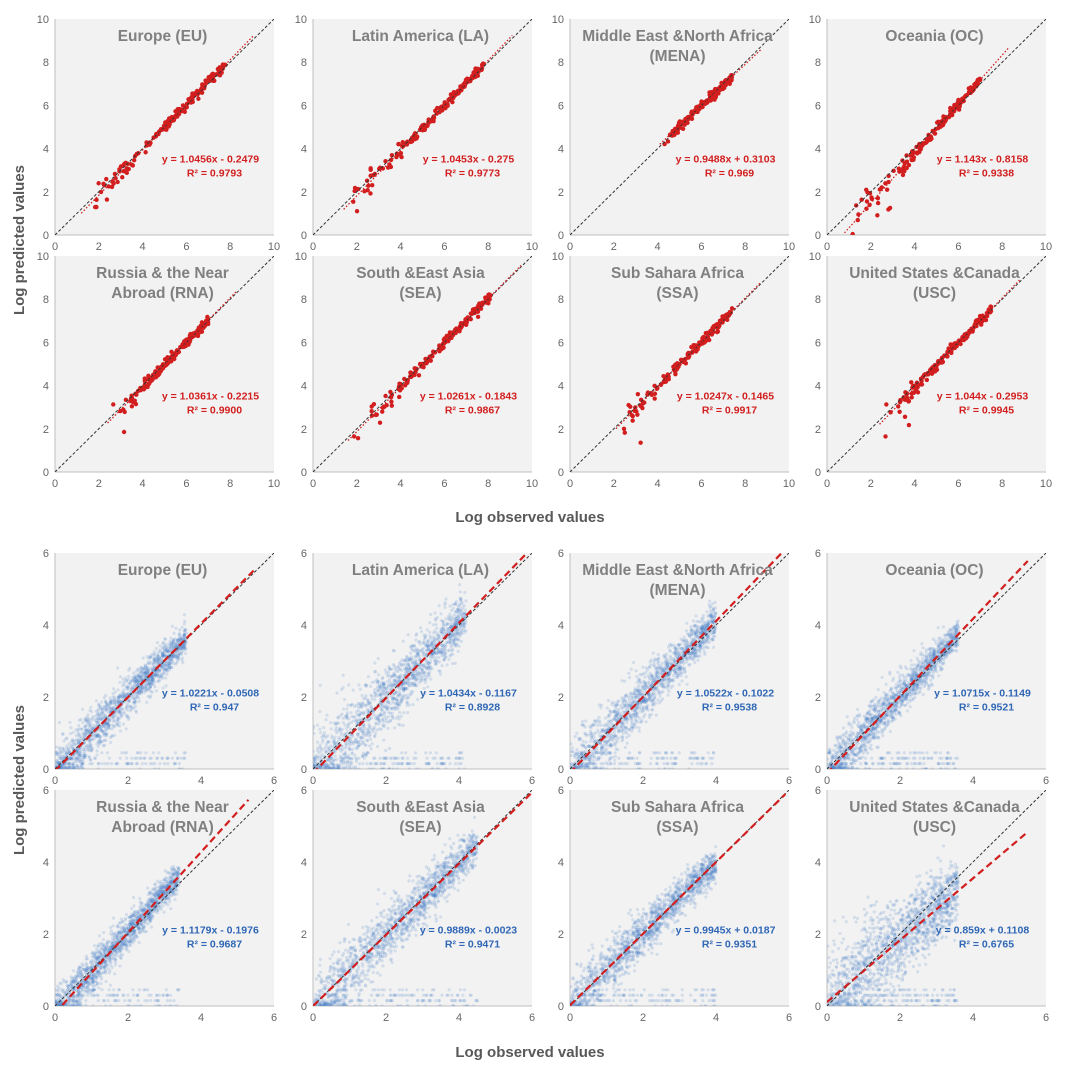 The image size is (1080, 1068). What do you see at coordinates (444, 247) in the screenshot?
I see `x-tick-label: 6` at bounding box center [444, 247].